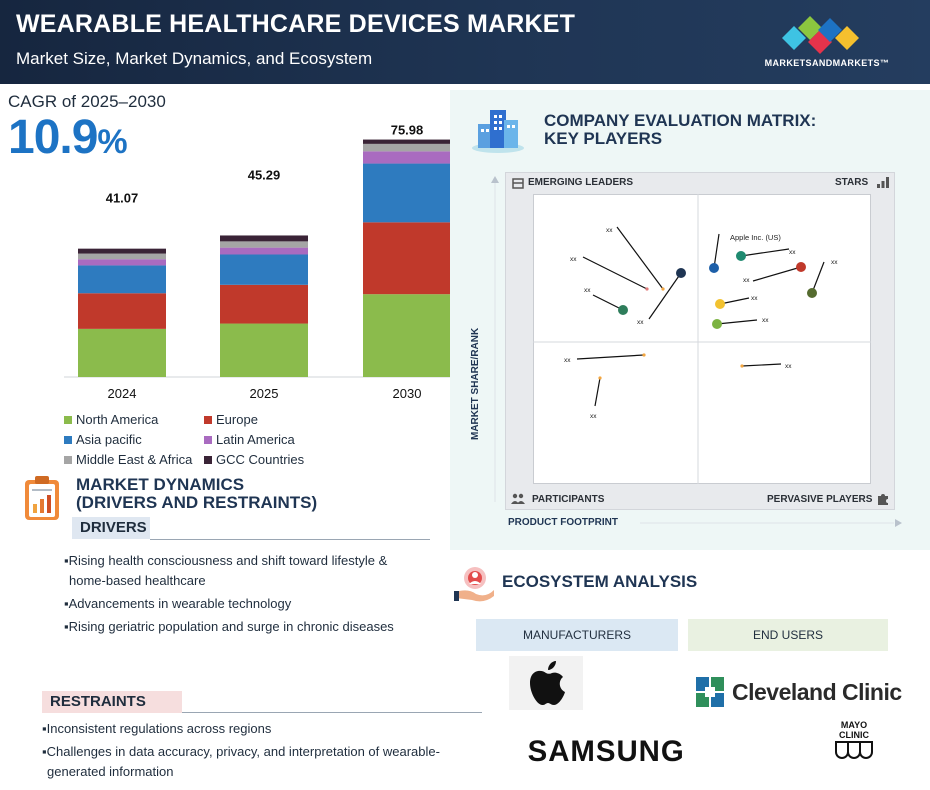 Image resolution: width=930 pixels, height=790 pixels. I want to click on bar-segment-europe-2024, so click(122, 311).